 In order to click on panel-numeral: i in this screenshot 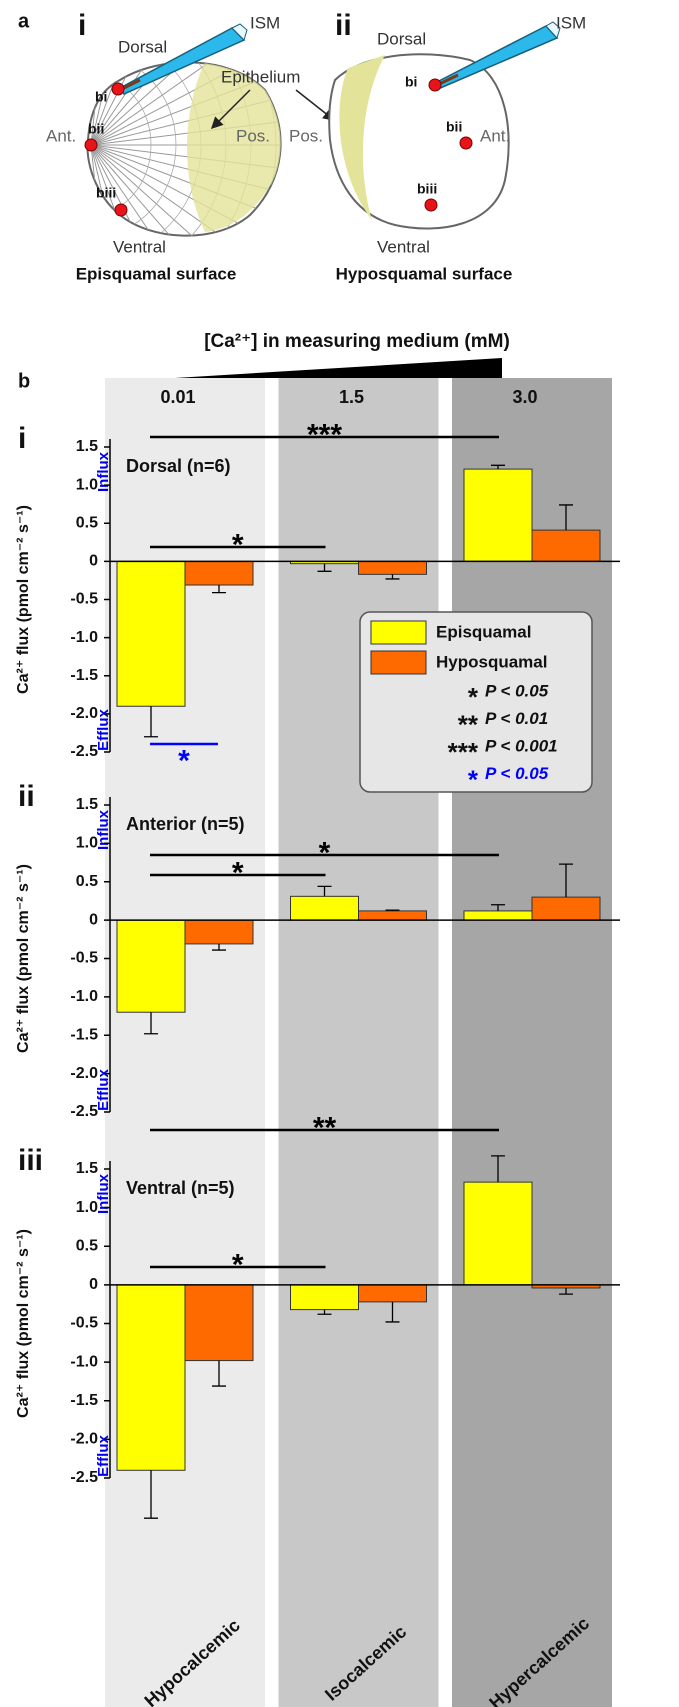, I will do `click(22, 438)`.